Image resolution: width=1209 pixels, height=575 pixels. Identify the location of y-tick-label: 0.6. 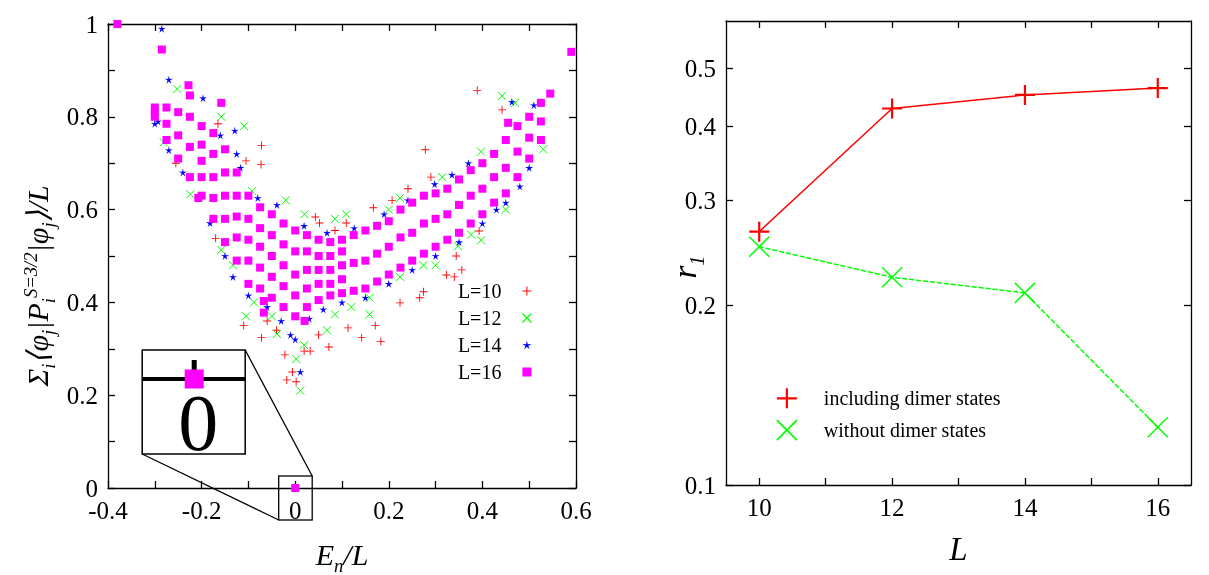
(82, 210).